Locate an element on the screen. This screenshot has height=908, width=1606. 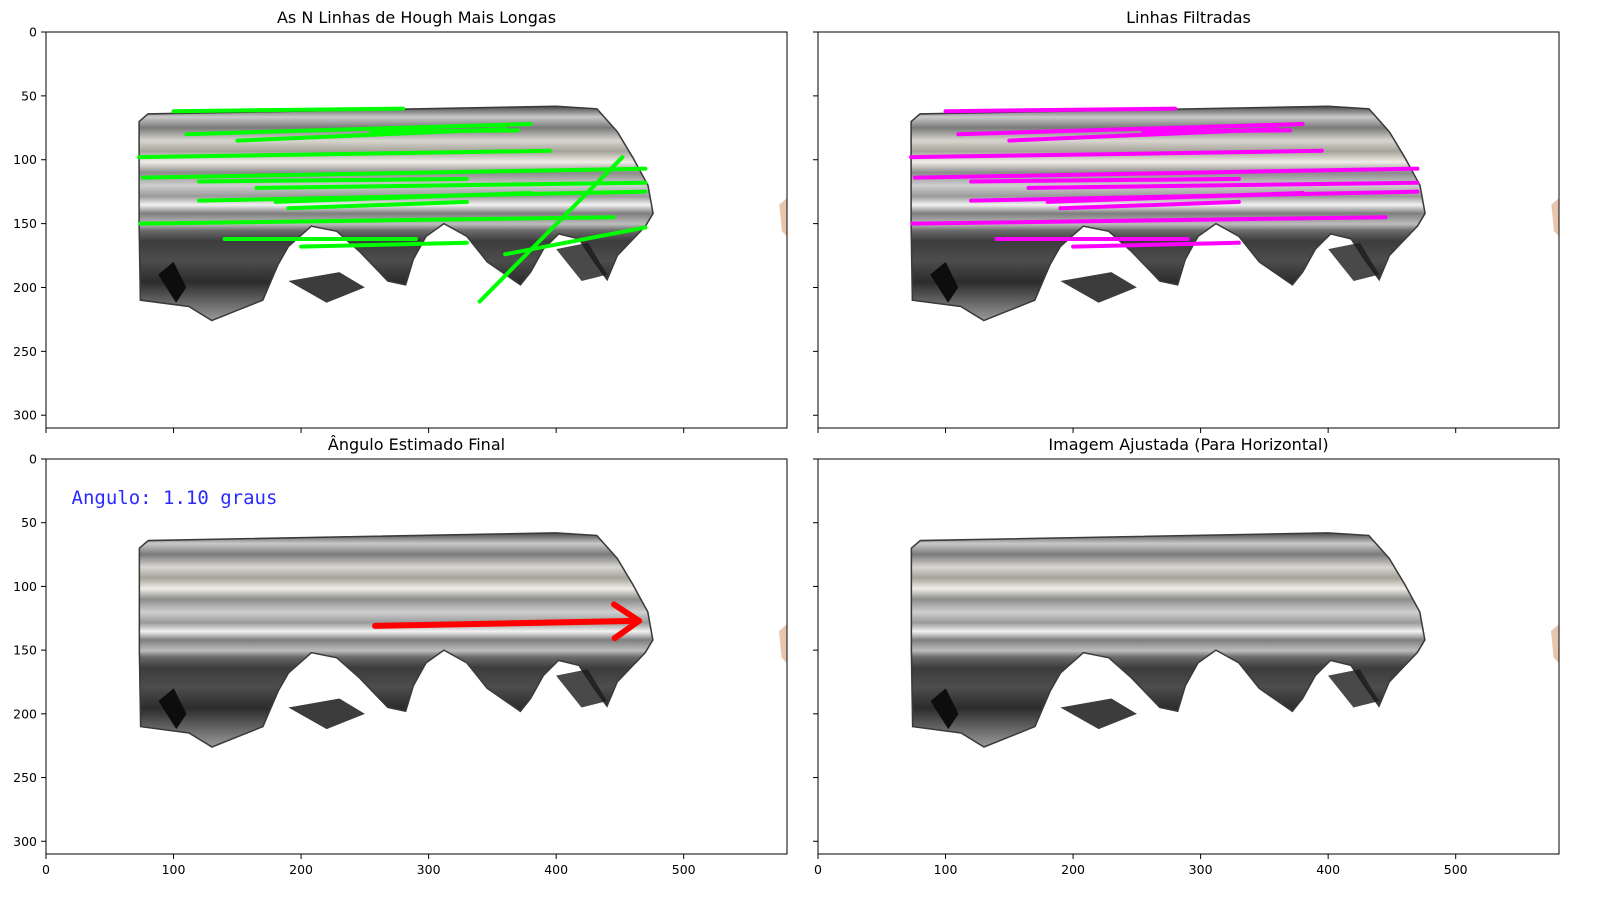
panel-title: Ângulo Estimado Final is located at coordinates (416, 444).